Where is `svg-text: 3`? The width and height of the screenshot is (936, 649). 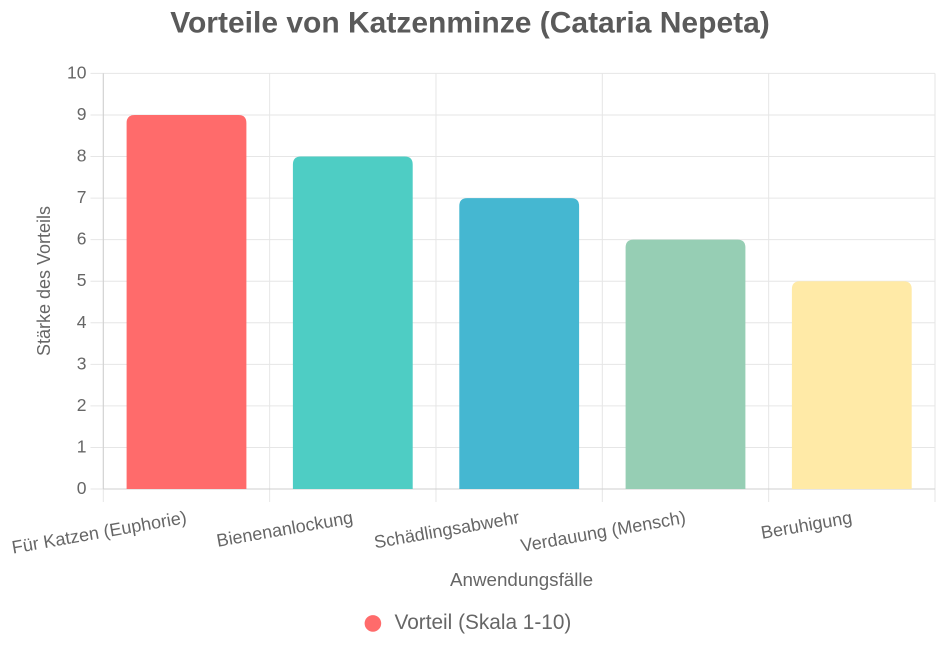
svg-text: 3 is located at coordinates (82, 363).